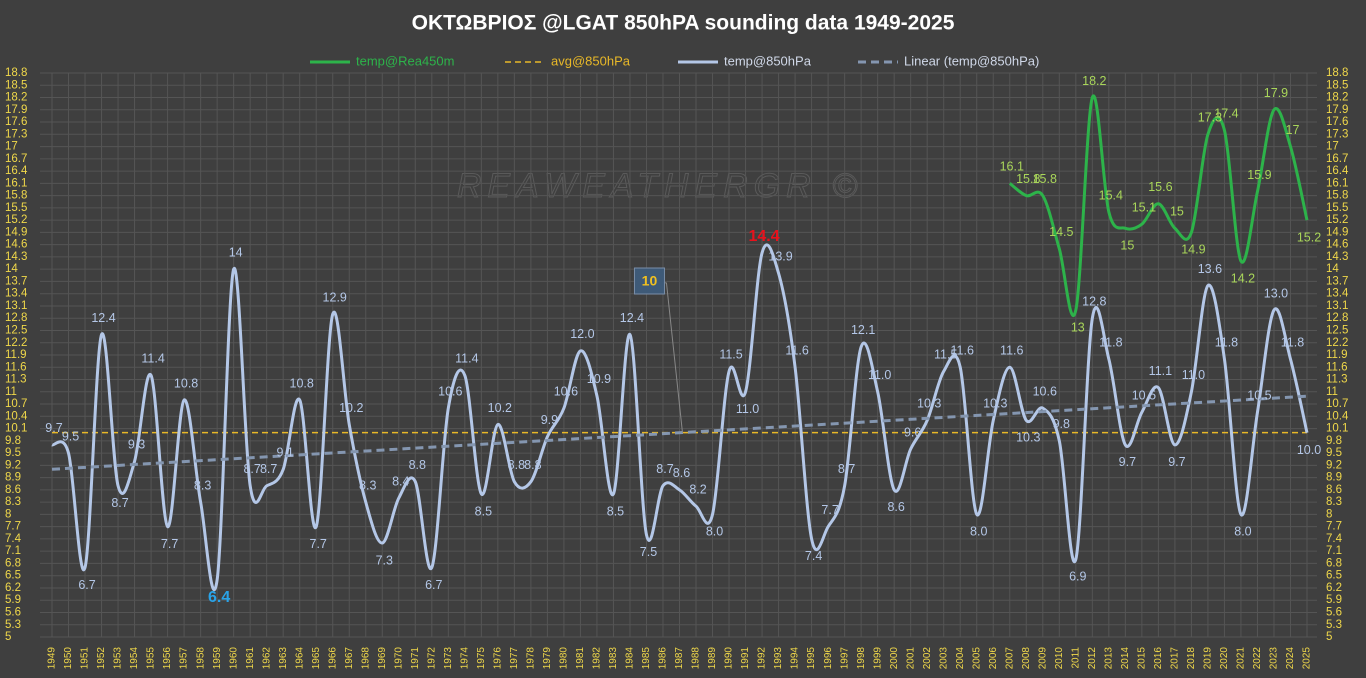 This screenshot has height=678, width=1366. Describe the element at coordinates (332, 658) in the screenshot. I see `x-tick-label: 1966` at that location.